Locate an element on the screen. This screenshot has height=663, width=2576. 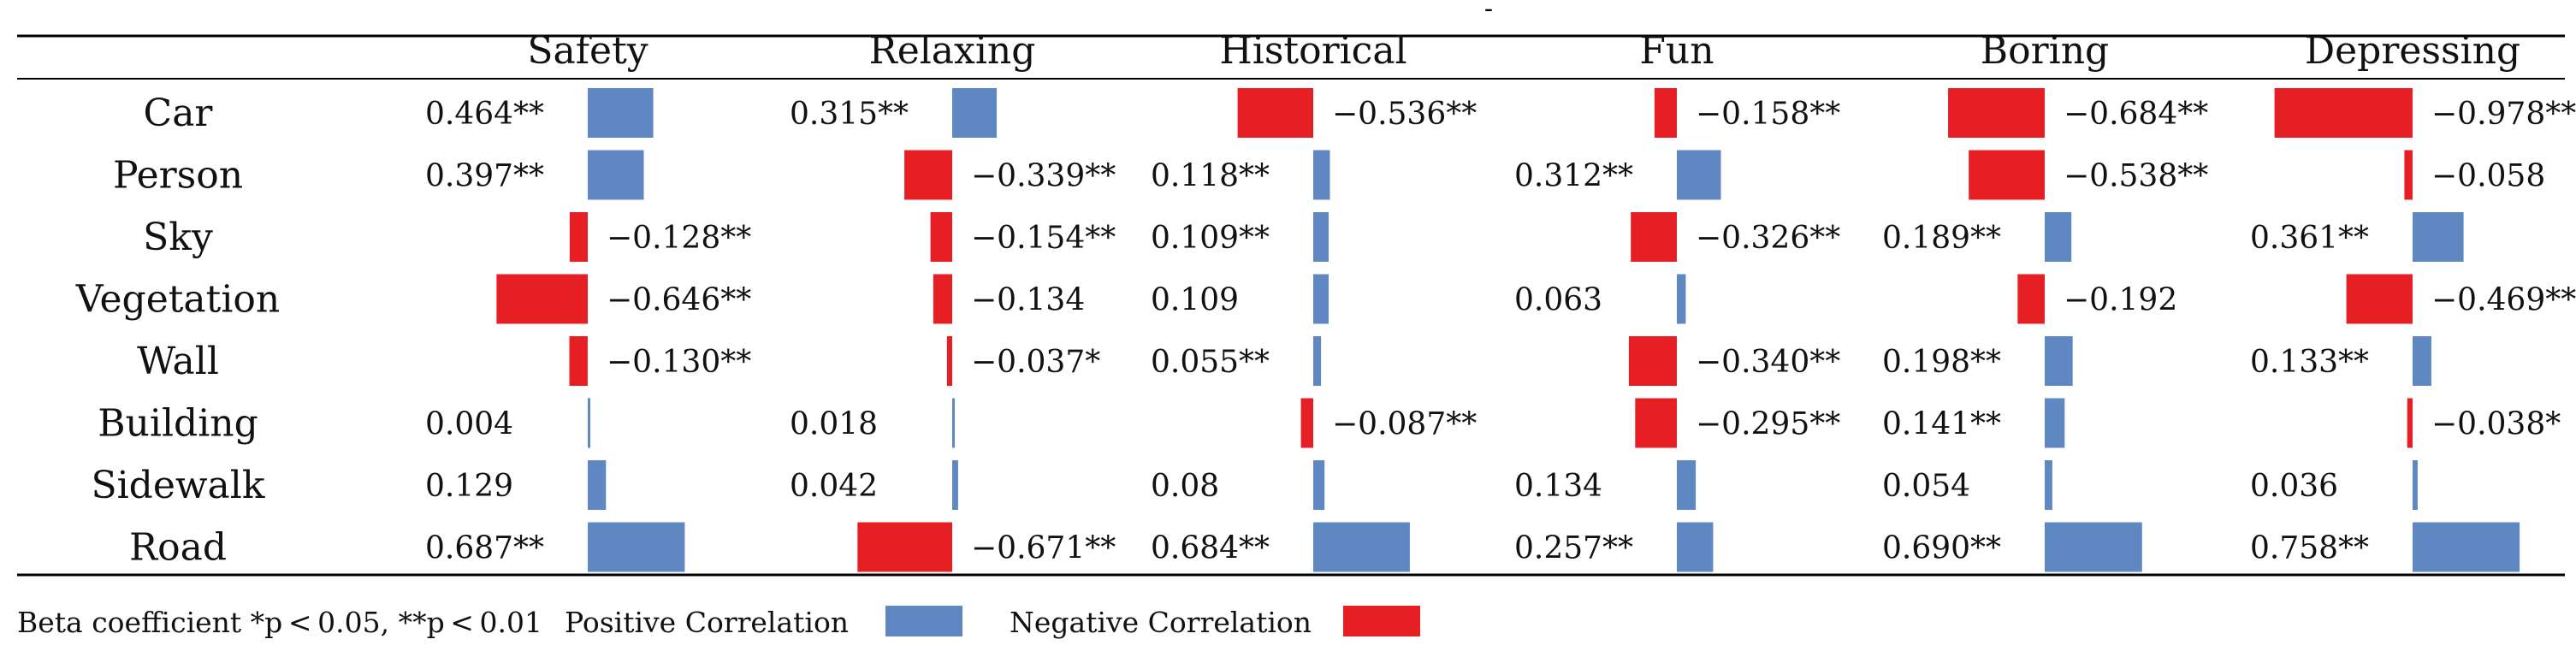
value-label-building-depressing: −0.038* is located at coordinates (2496, 424).